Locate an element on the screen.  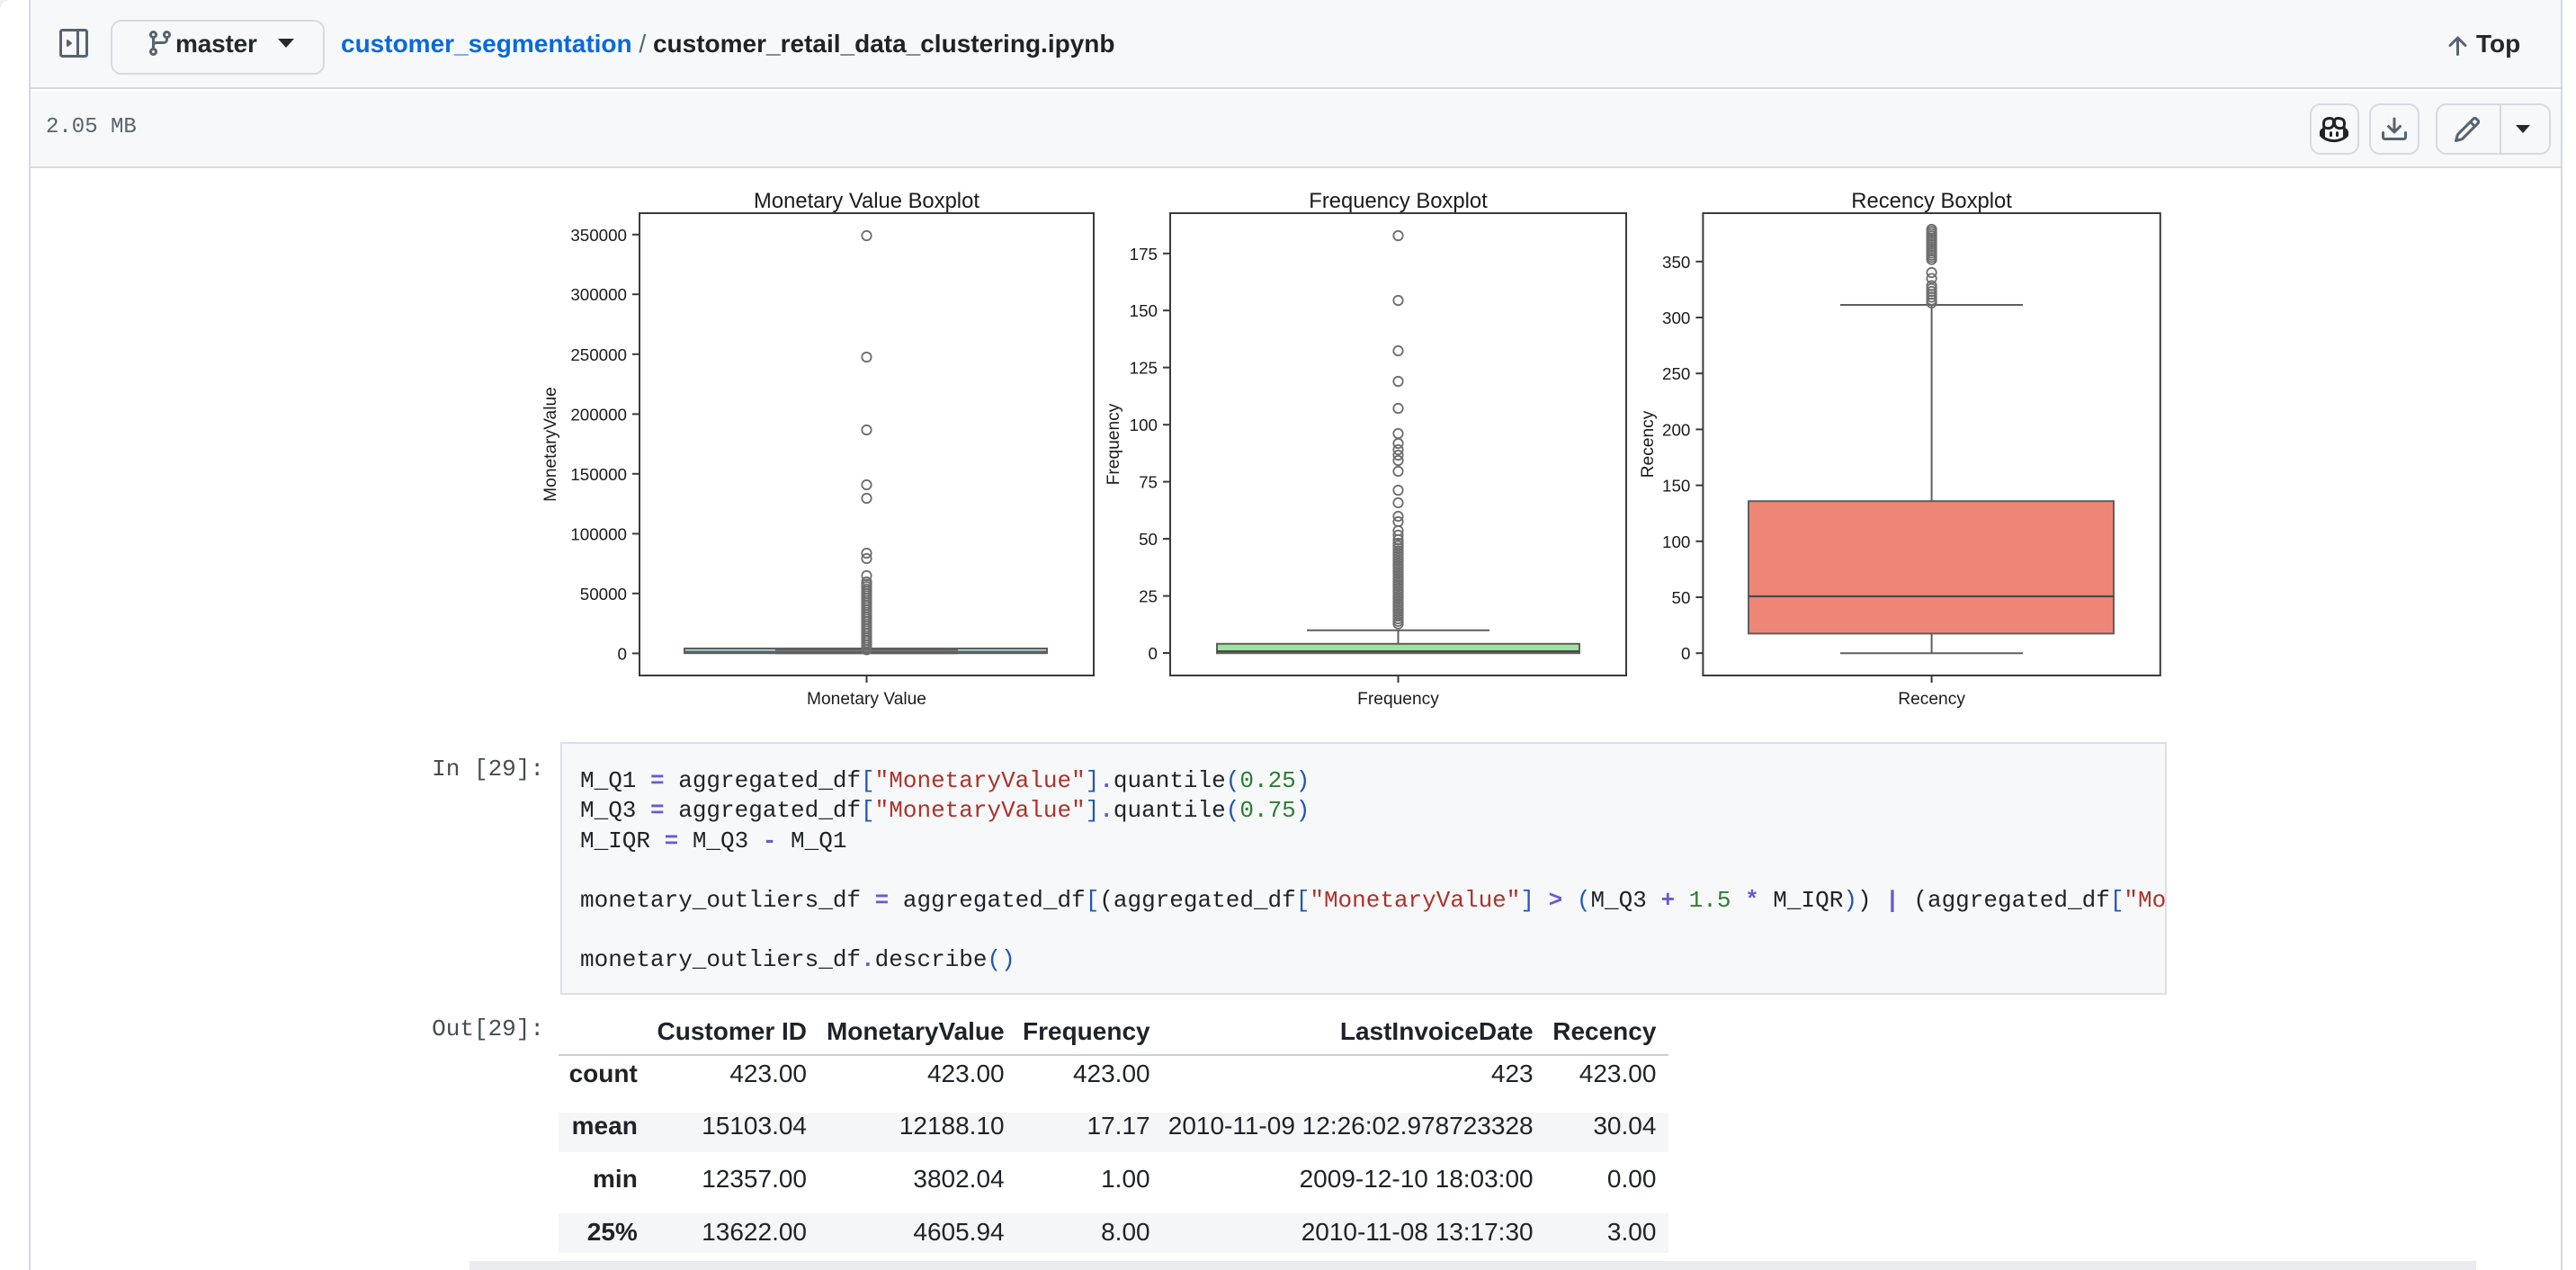
svg-text: 300000 is located at coordinates (598, 294).